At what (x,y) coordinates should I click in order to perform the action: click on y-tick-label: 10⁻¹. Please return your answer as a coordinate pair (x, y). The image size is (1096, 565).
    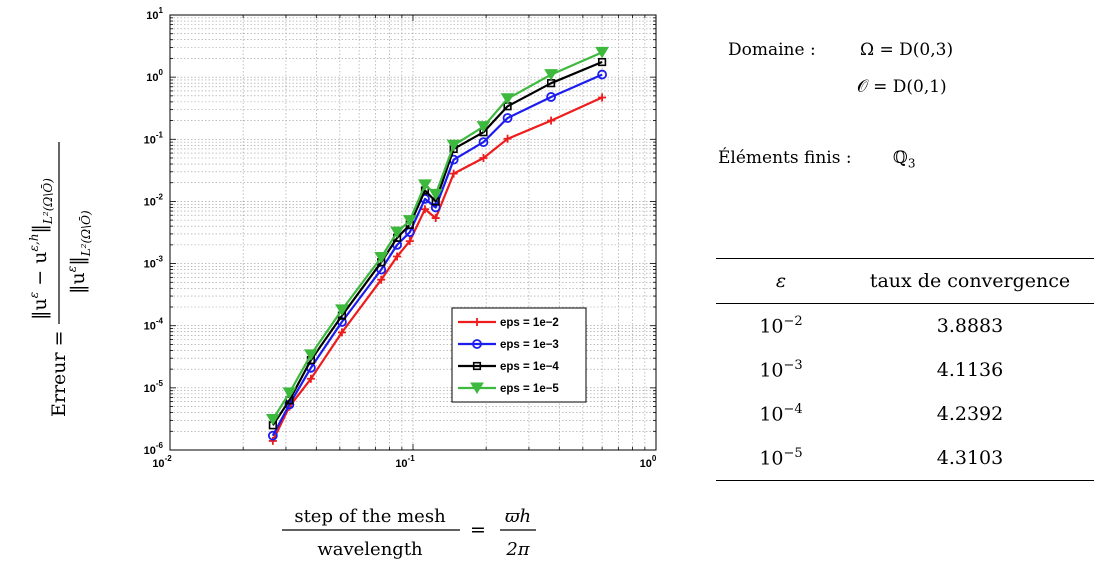
    Looking at the image, I should click on (154, 138).